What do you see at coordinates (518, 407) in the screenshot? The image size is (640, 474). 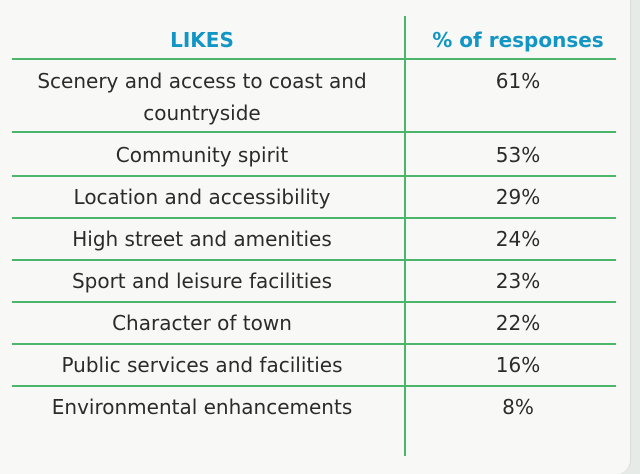 I see `row-percent: 8%` at bounding box center [518, 407].